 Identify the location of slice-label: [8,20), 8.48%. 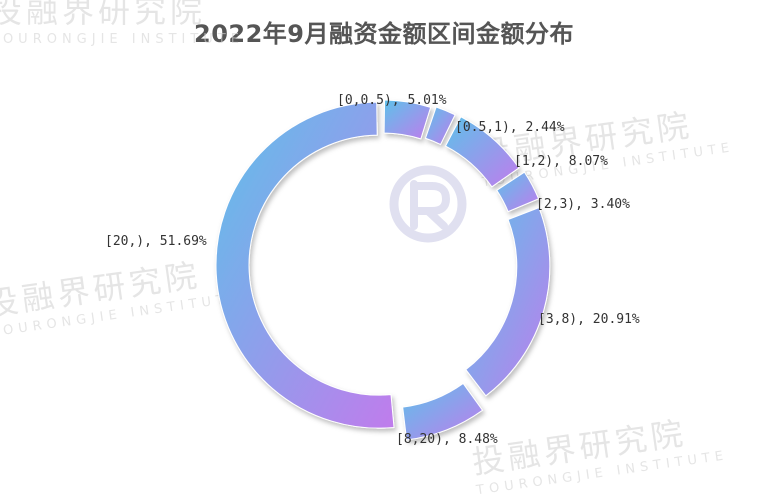
(447, 439).